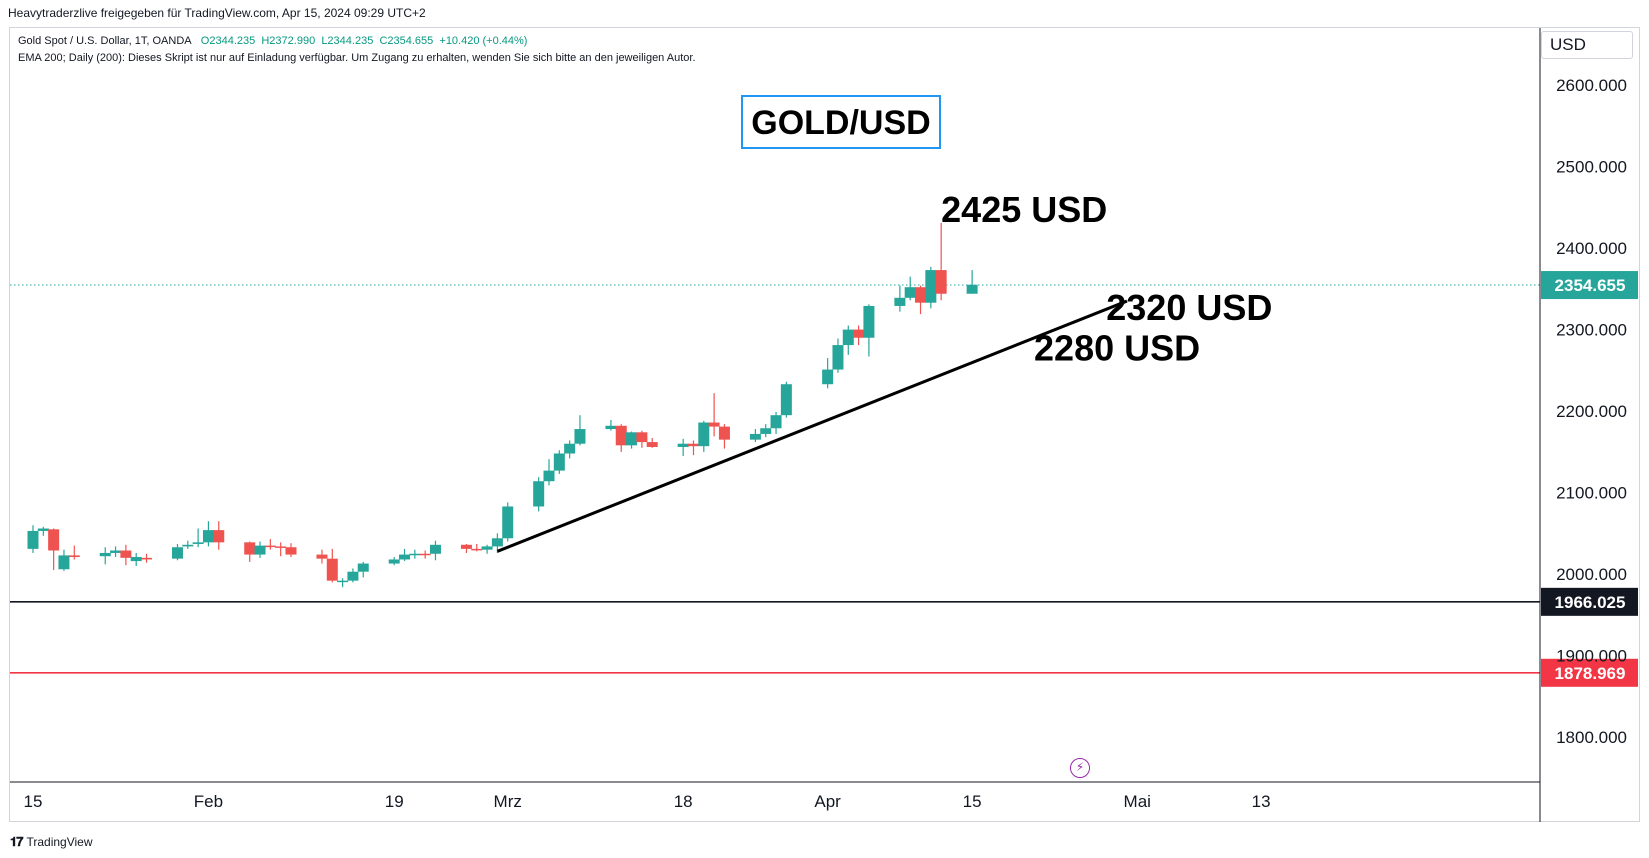 The width and height of the screenshot is (1649, 858). Describe the element at coordinates (508, 801) in the screenshot. I see `x-tick-label: Mrz` at that location.